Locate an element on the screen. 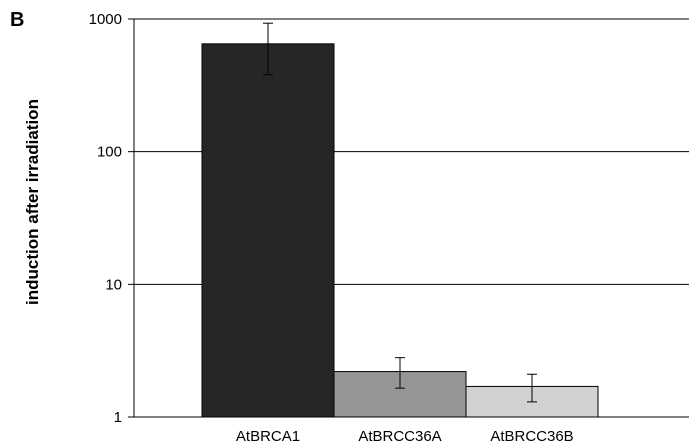  y-axis-title: induction after irradiation is located at coordinates (32, 202).